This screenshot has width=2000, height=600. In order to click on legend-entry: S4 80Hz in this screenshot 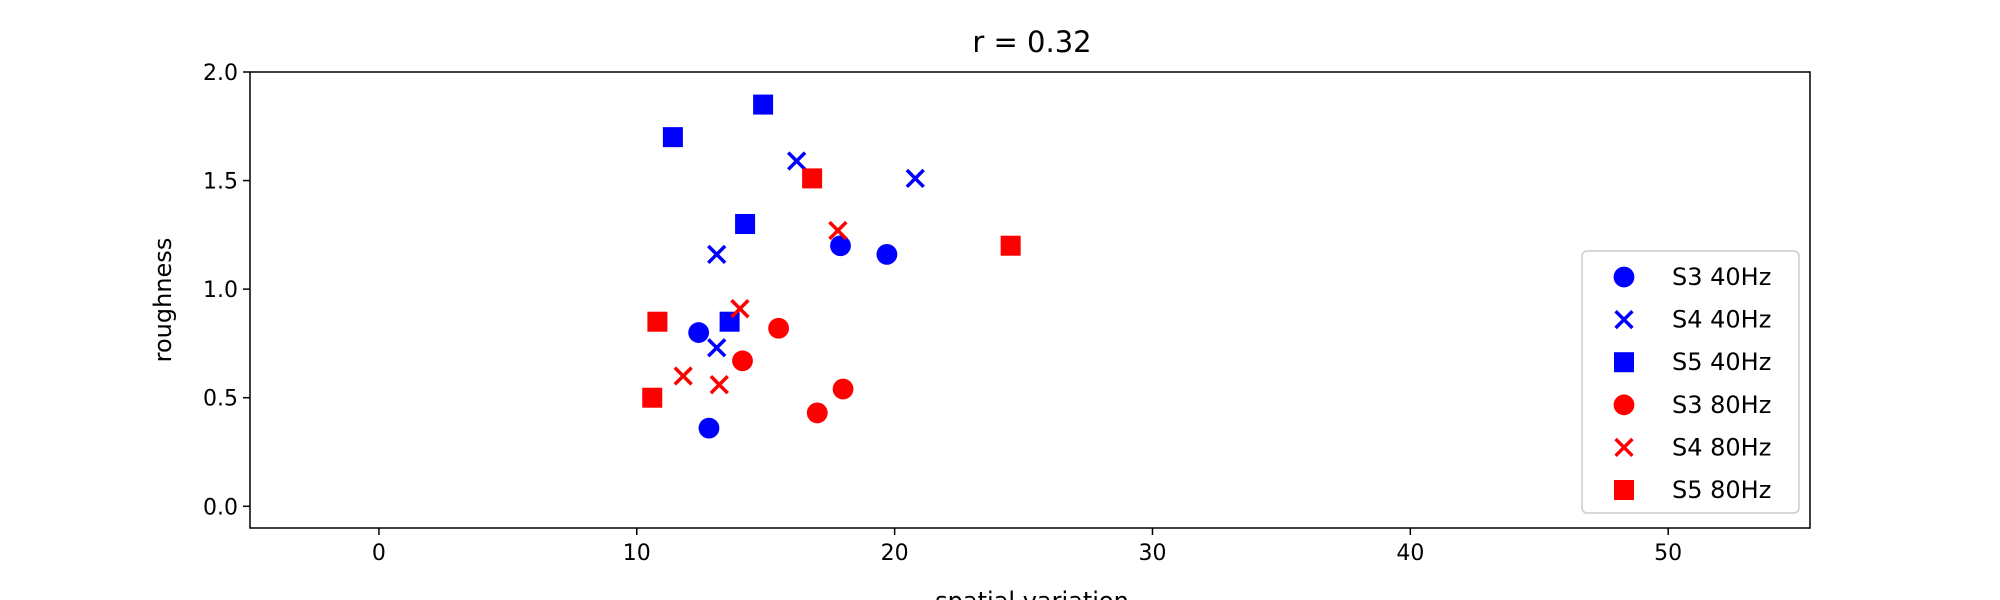, I will do `click(1692, 447)`.